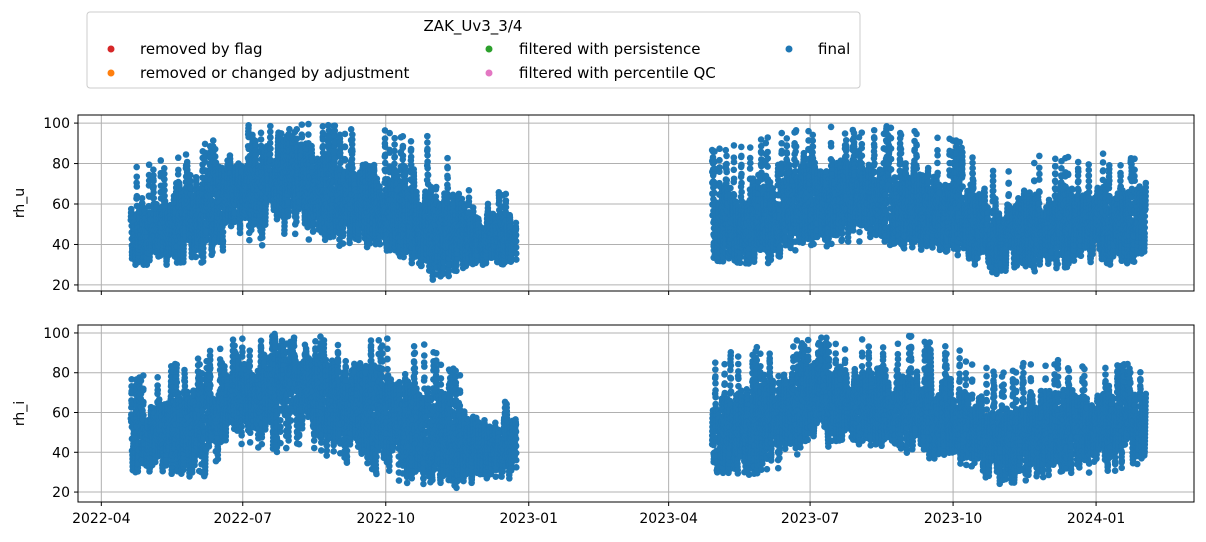  Describe the element at coordinates (201, 49) in the screenshot. I see `legend-label-removed-by-flag: removed by flag` at that location.